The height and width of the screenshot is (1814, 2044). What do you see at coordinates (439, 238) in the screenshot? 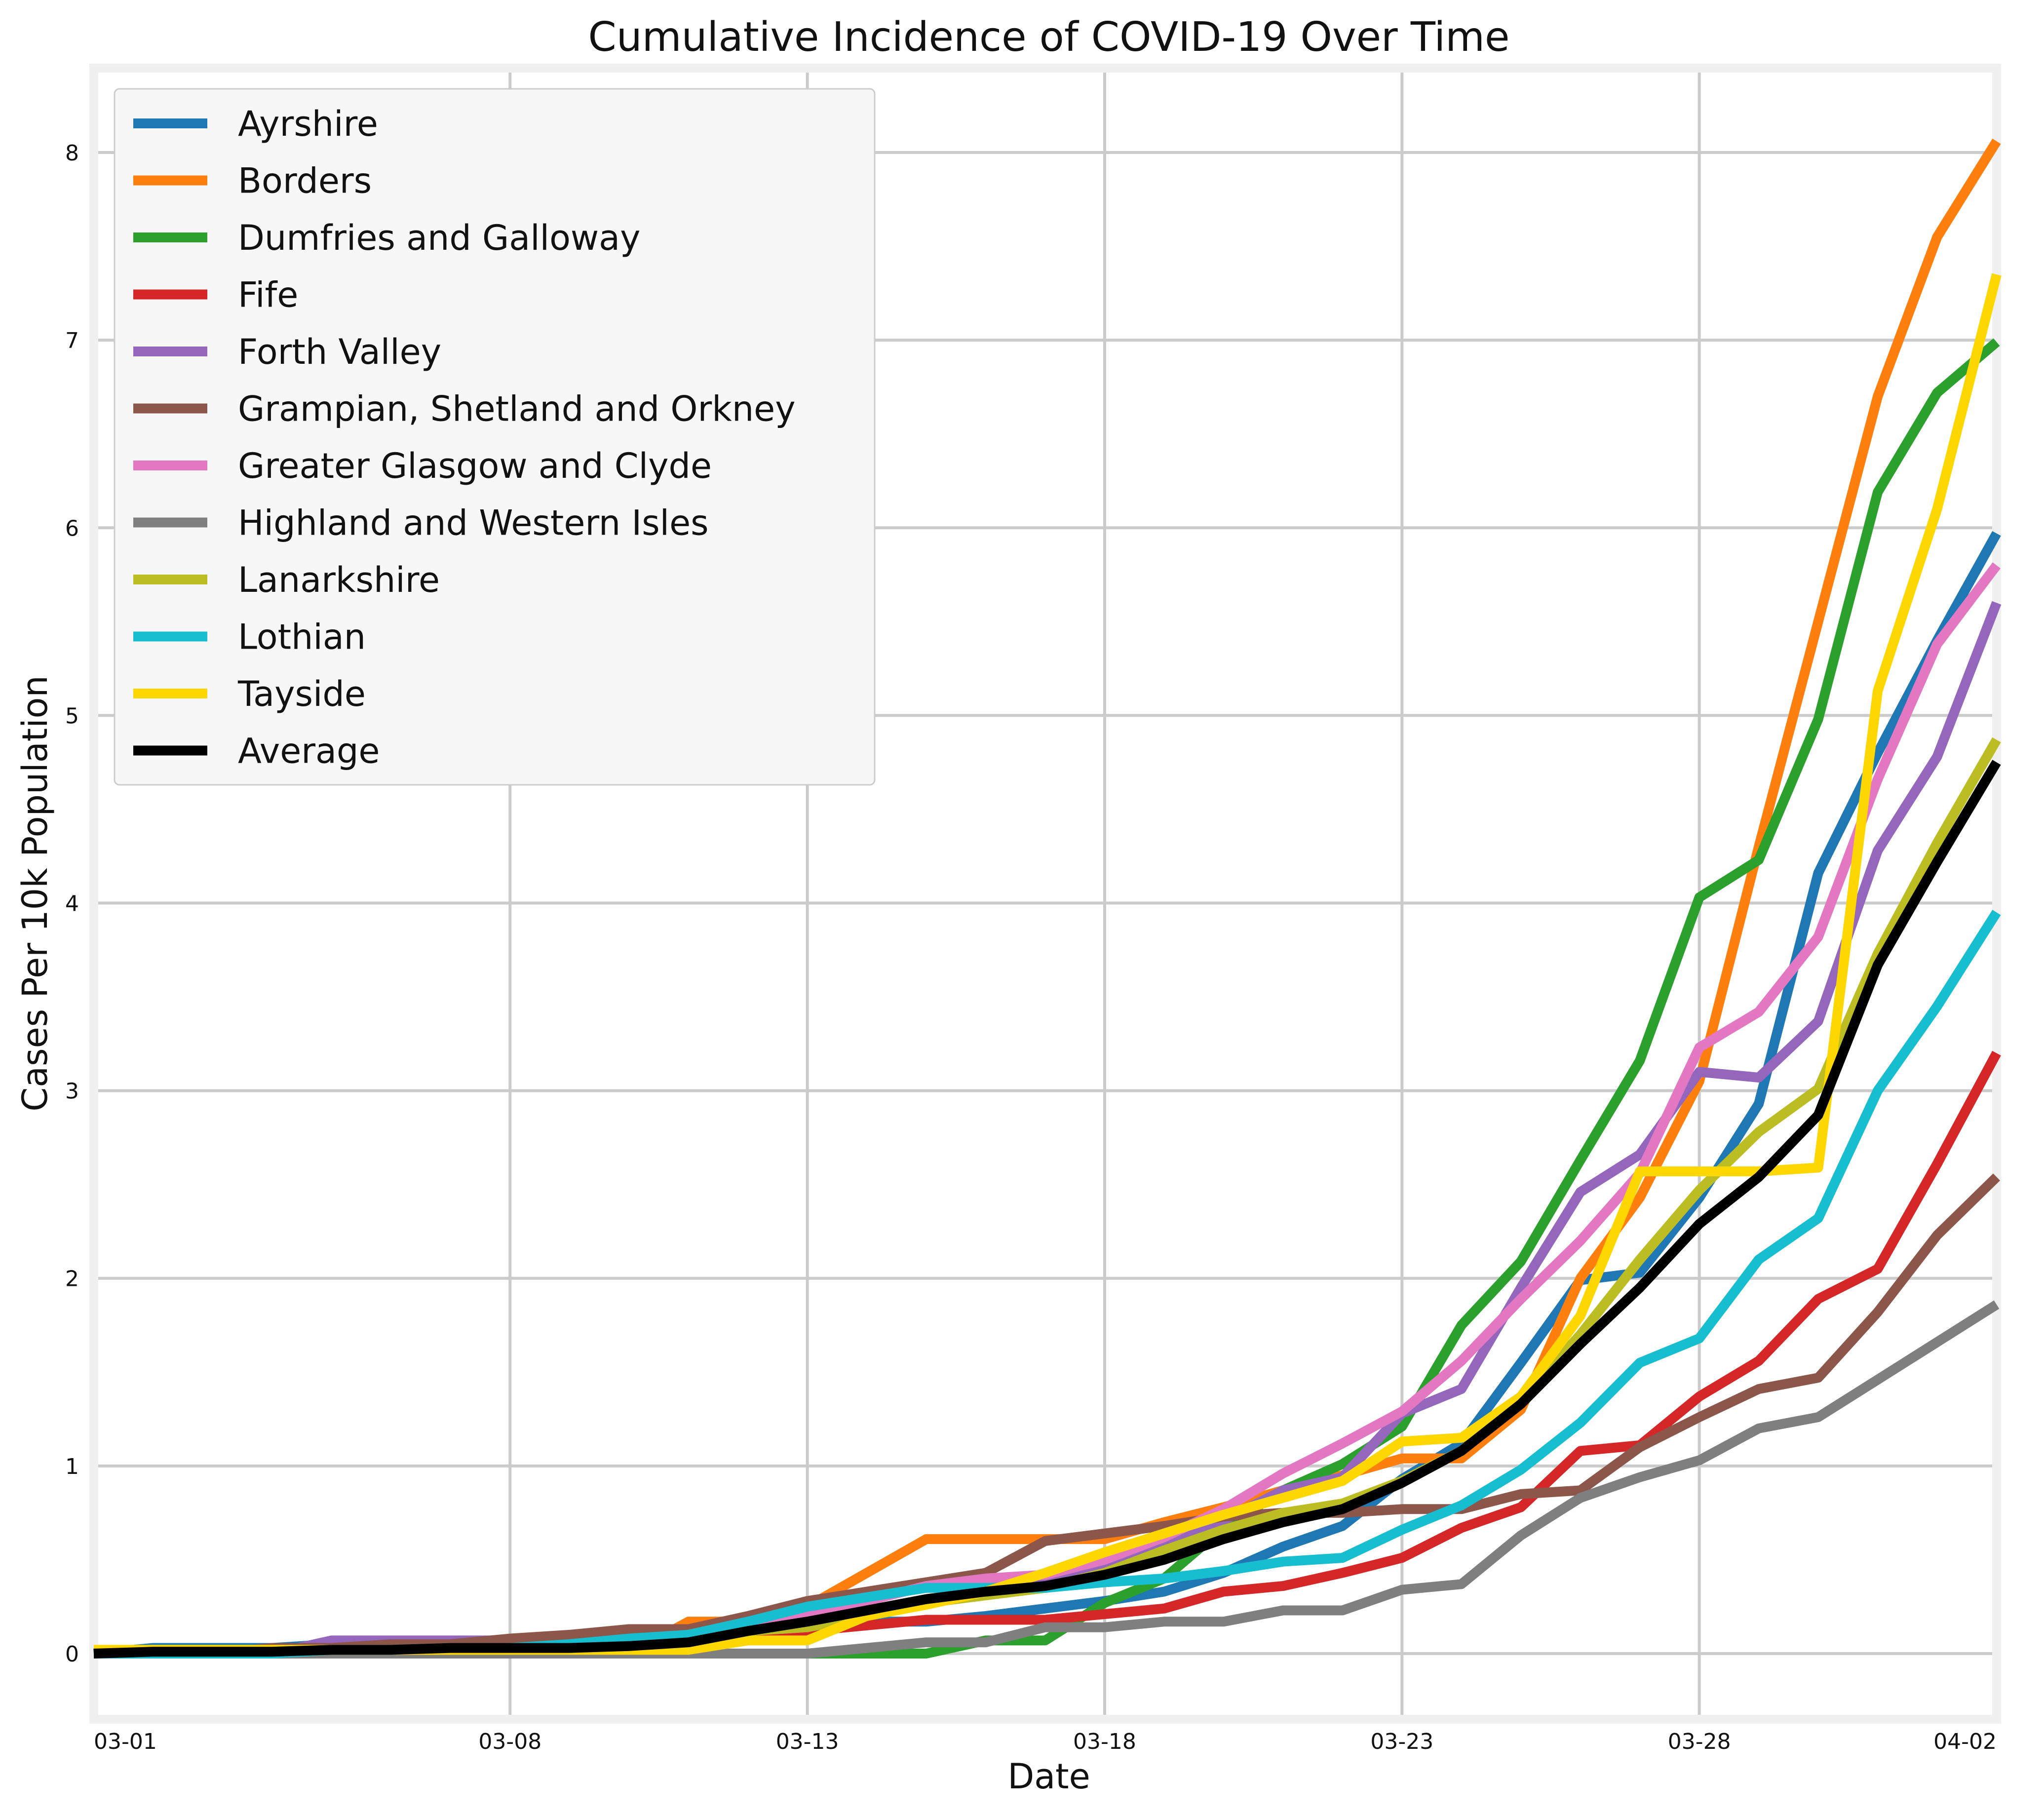
I see `legend-label-dumfries-and-galloway: Dumfries and Galloway` at bounding box center [439, 238].